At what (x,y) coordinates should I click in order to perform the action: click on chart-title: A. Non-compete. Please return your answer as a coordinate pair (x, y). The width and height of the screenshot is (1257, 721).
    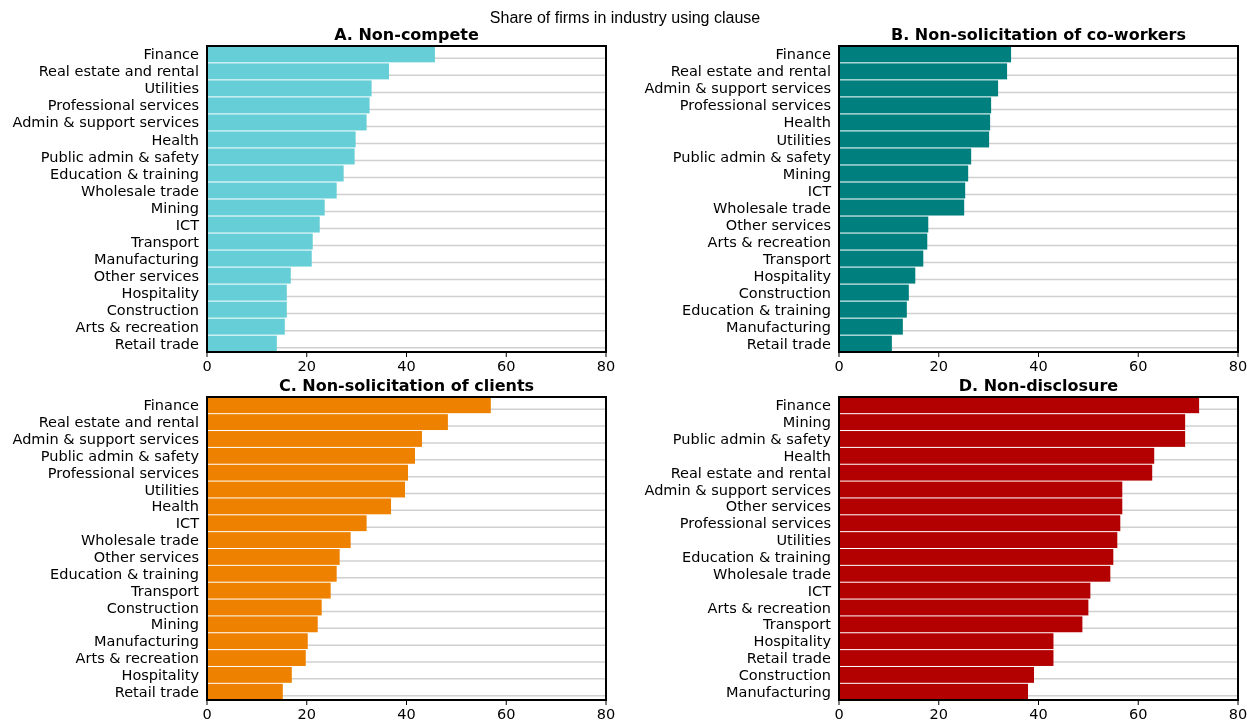
    Looking at the image, I should click on (406, 34).